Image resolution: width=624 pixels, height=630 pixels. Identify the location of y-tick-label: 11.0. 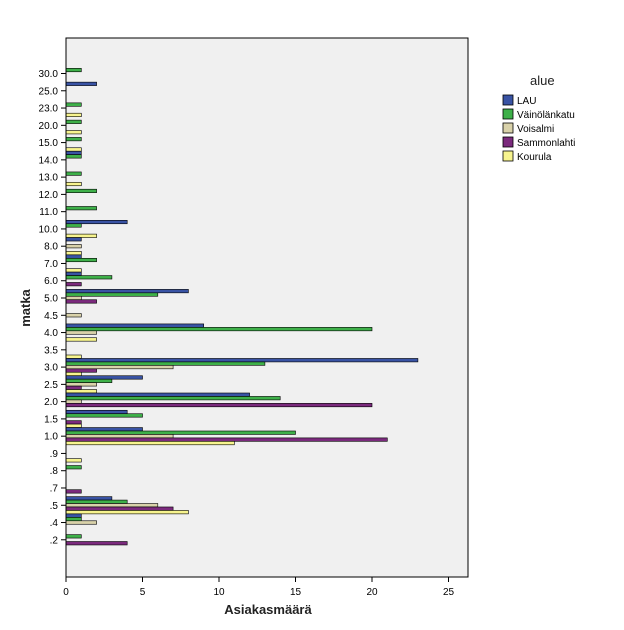
(48, 212).